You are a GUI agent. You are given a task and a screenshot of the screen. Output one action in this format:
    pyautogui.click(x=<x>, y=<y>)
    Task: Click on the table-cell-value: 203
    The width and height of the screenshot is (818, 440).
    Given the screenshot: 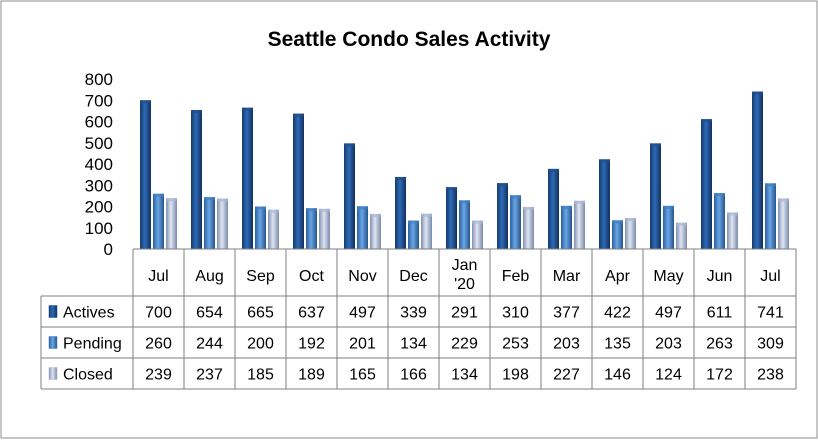 What is the action you would take?
    pyautogui.click(x=566, y=344)
    